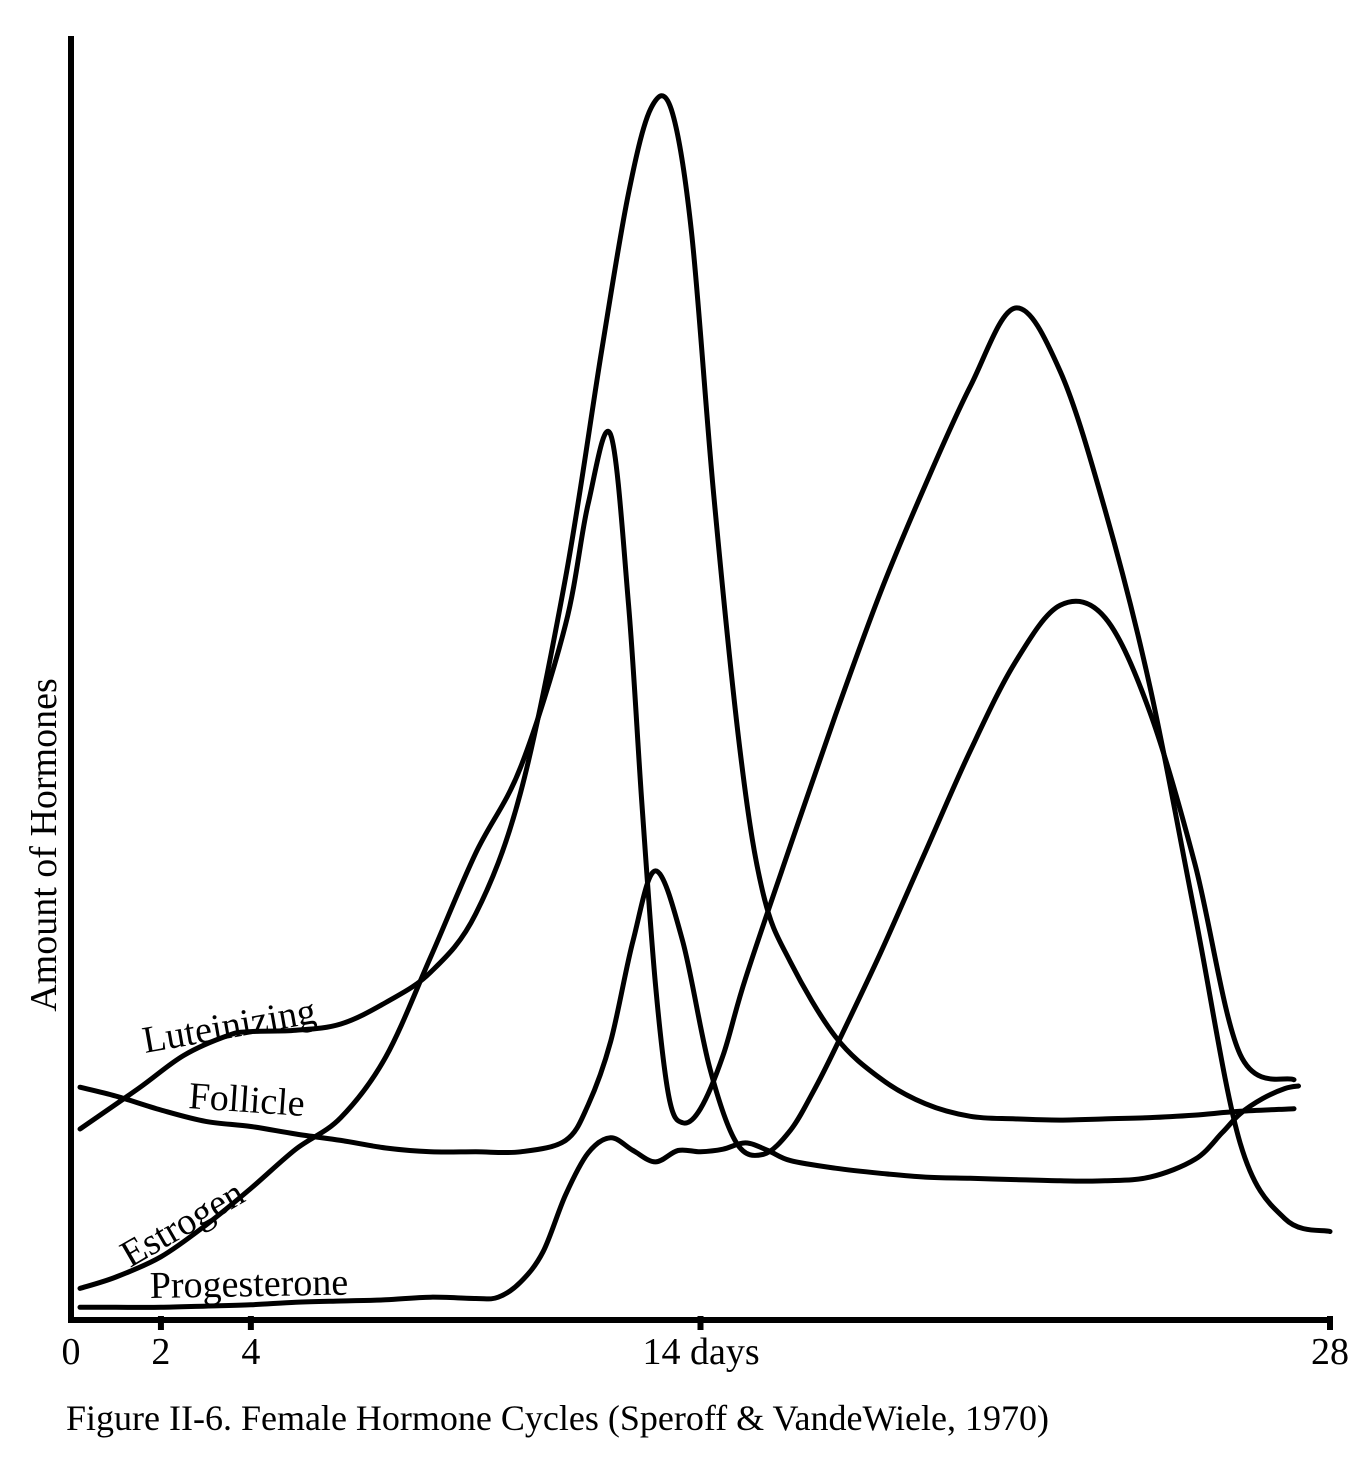 The width and height of the screenshot is (1360, 1477). I want to click on x-ticks: 0 2 4 14 days 28, so click(705, 1344).